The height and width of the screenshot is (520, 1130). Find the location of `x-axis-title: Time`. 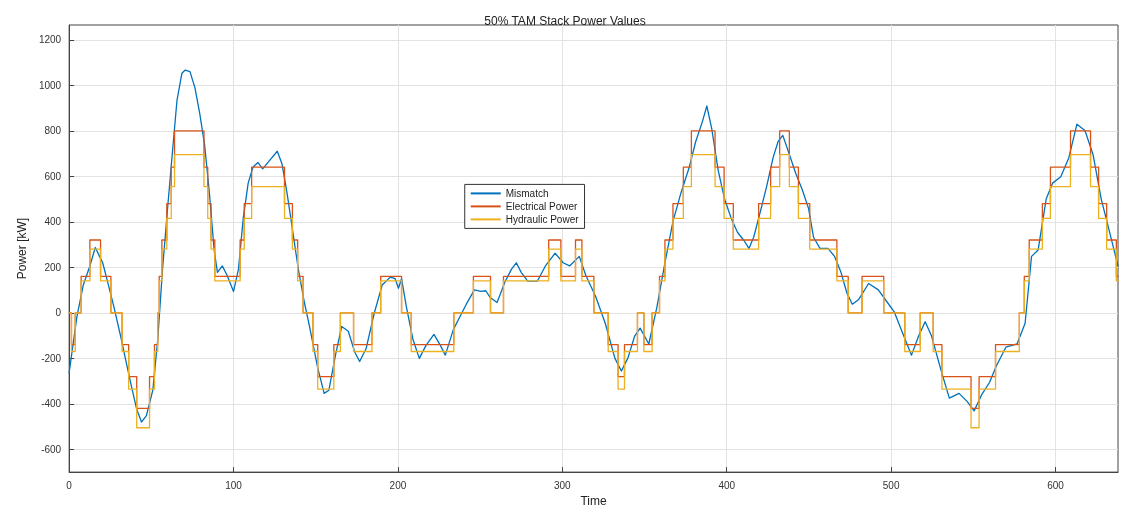

x-axis-title: Time is located at coordinates (593, 501).